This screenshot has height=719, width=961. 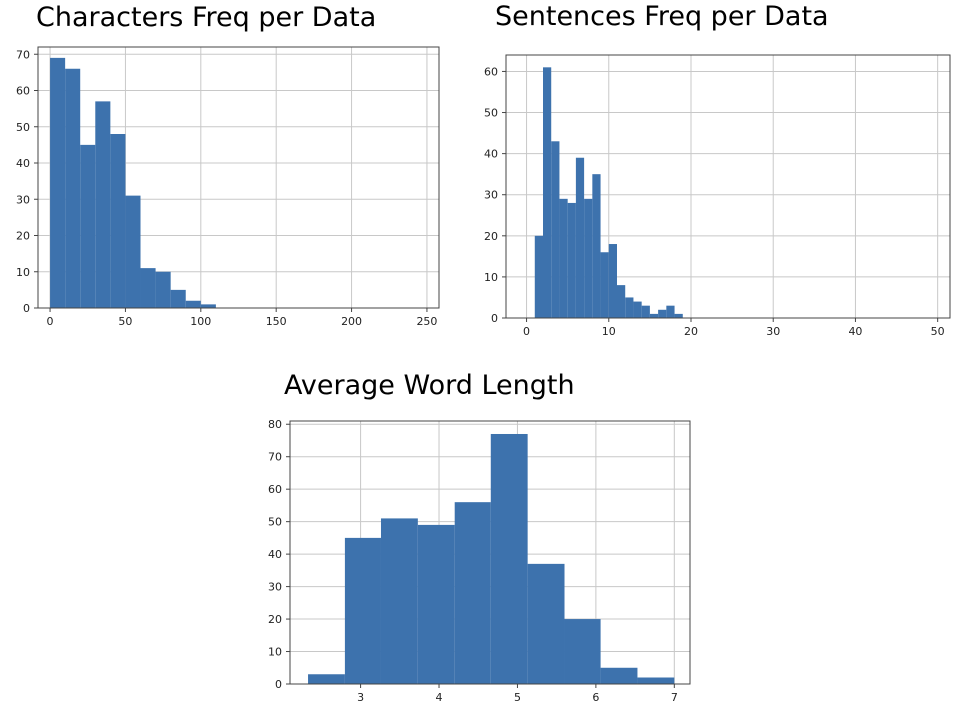 I want to click on x-tick-label: 7, so click(x=674, y=697).